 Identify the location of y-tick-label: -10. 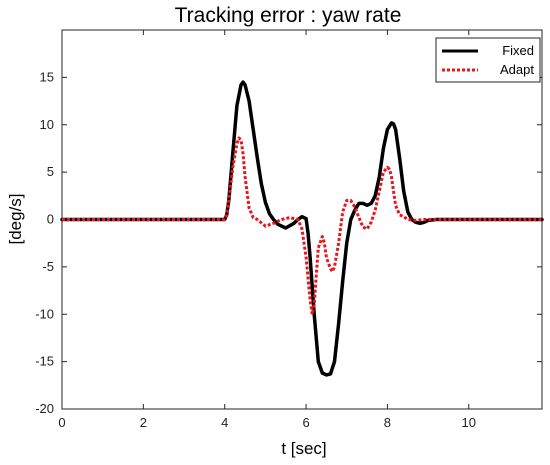
(44, 313).